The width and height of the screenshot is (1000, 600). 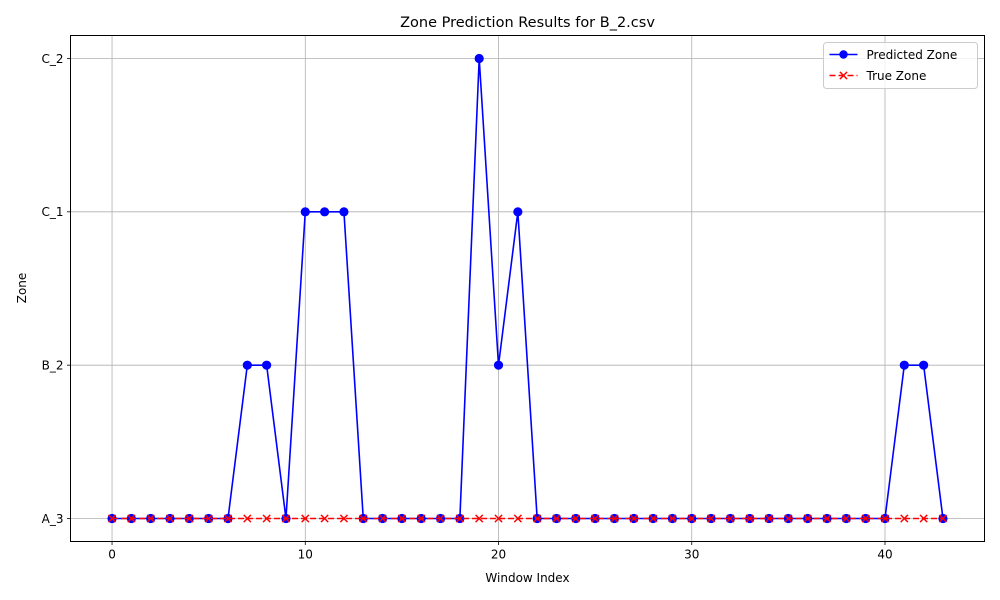 What do you see at coordinates (498, 555) in the screenshot?
I see `x-tick-label: 20` at bounding box center [498, 555].